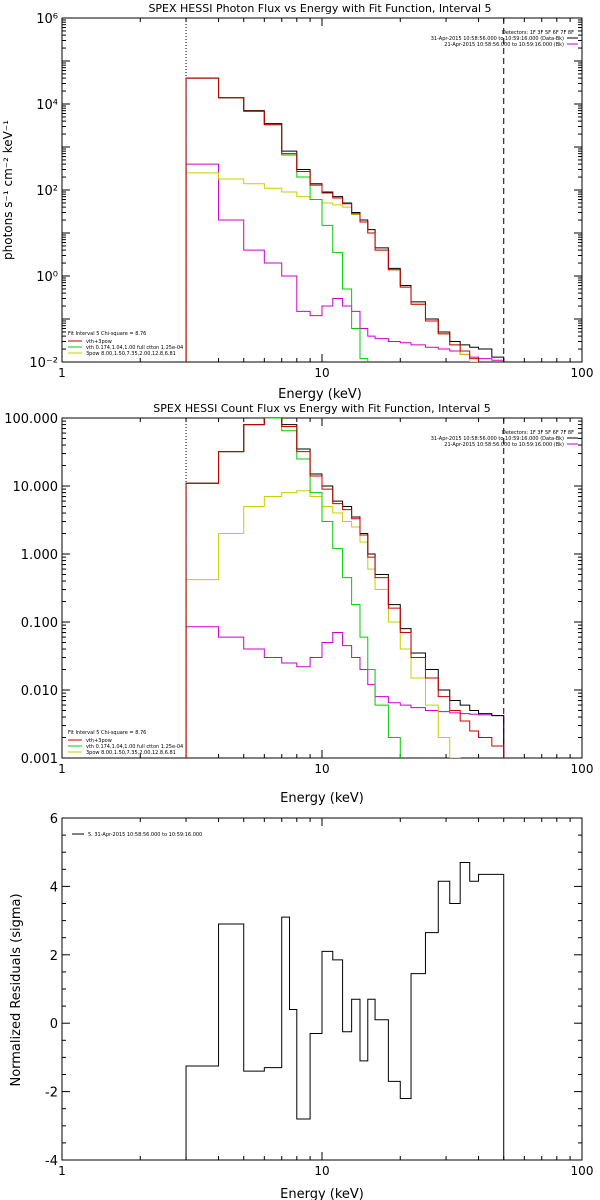  What do you see at coordinates (47, 277) in the screenshot?
I see `photon-flux-ytick-label: 10⁰` at bounding box center [47, 277].